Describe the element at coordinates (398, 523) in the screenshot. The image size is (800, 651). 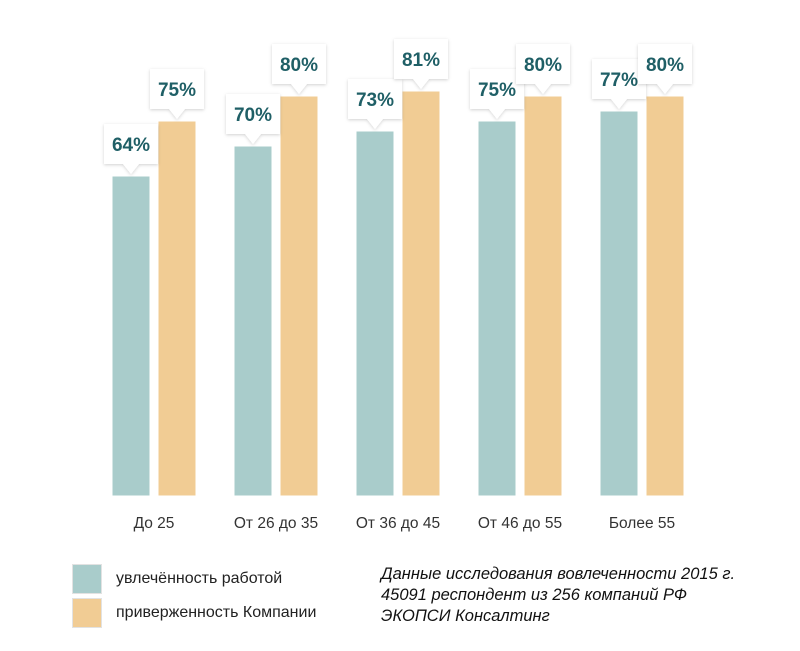
I see `x-tick-label: От 36 до 45` at that location.